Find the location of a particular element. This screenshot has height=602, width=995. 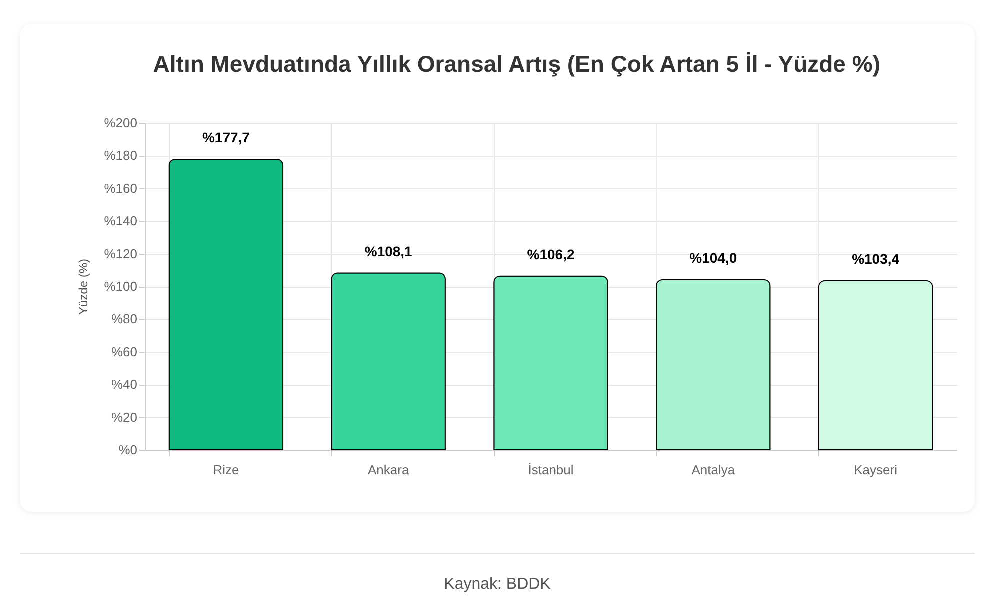

y-tick-label: %0 is located at coordinates (128, 450).